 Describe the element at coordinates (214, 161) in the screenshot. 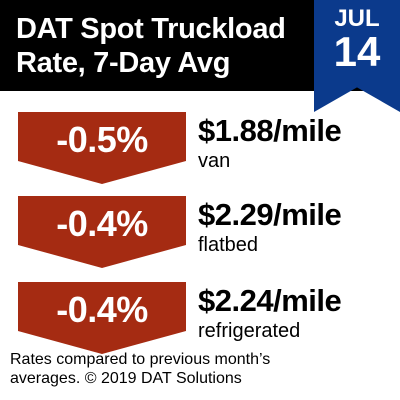

I see `equipment-type: van` at that location.